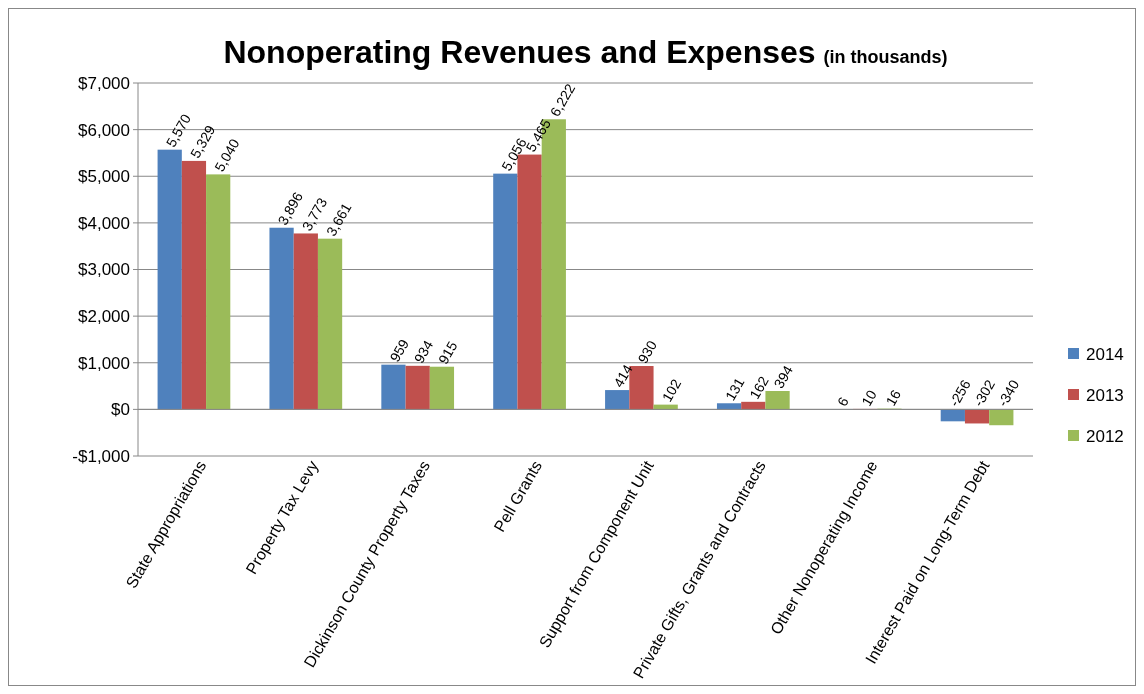 The width and height of the screenshot is (1144, 694). Describe the element at coordinates (842, 402) in the screenshot. I see `data-label: 6` at that location.